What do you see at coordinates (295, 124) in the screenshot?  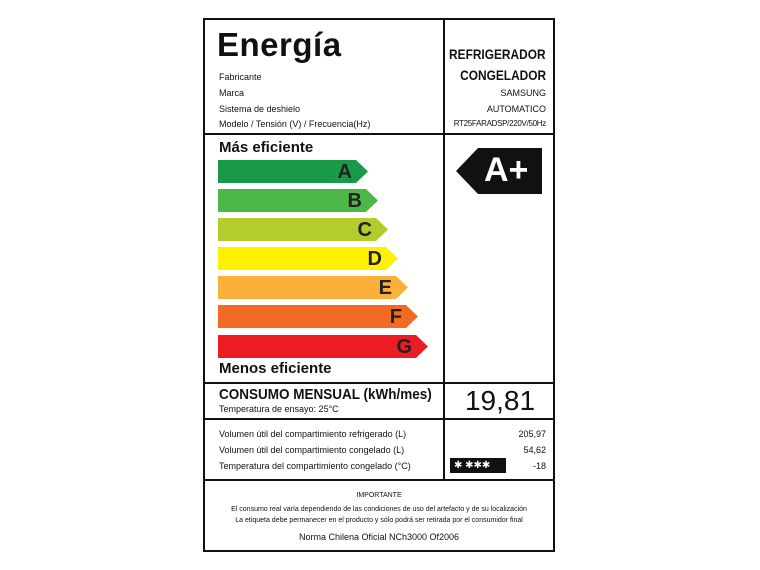 I see `info-label-model: Modelo / Tensión (V) / Frecuencia(Hz)` at bounding box center [295, 124].